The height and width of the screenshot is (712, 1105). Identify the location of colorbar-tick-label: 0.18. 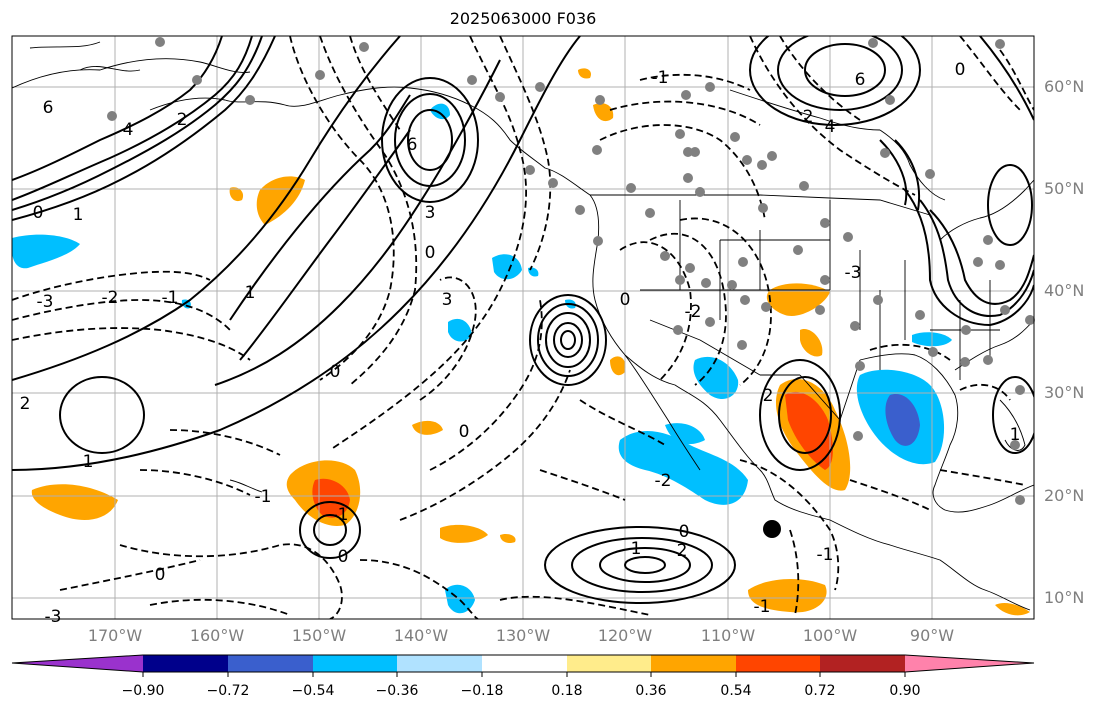
(567, 691).